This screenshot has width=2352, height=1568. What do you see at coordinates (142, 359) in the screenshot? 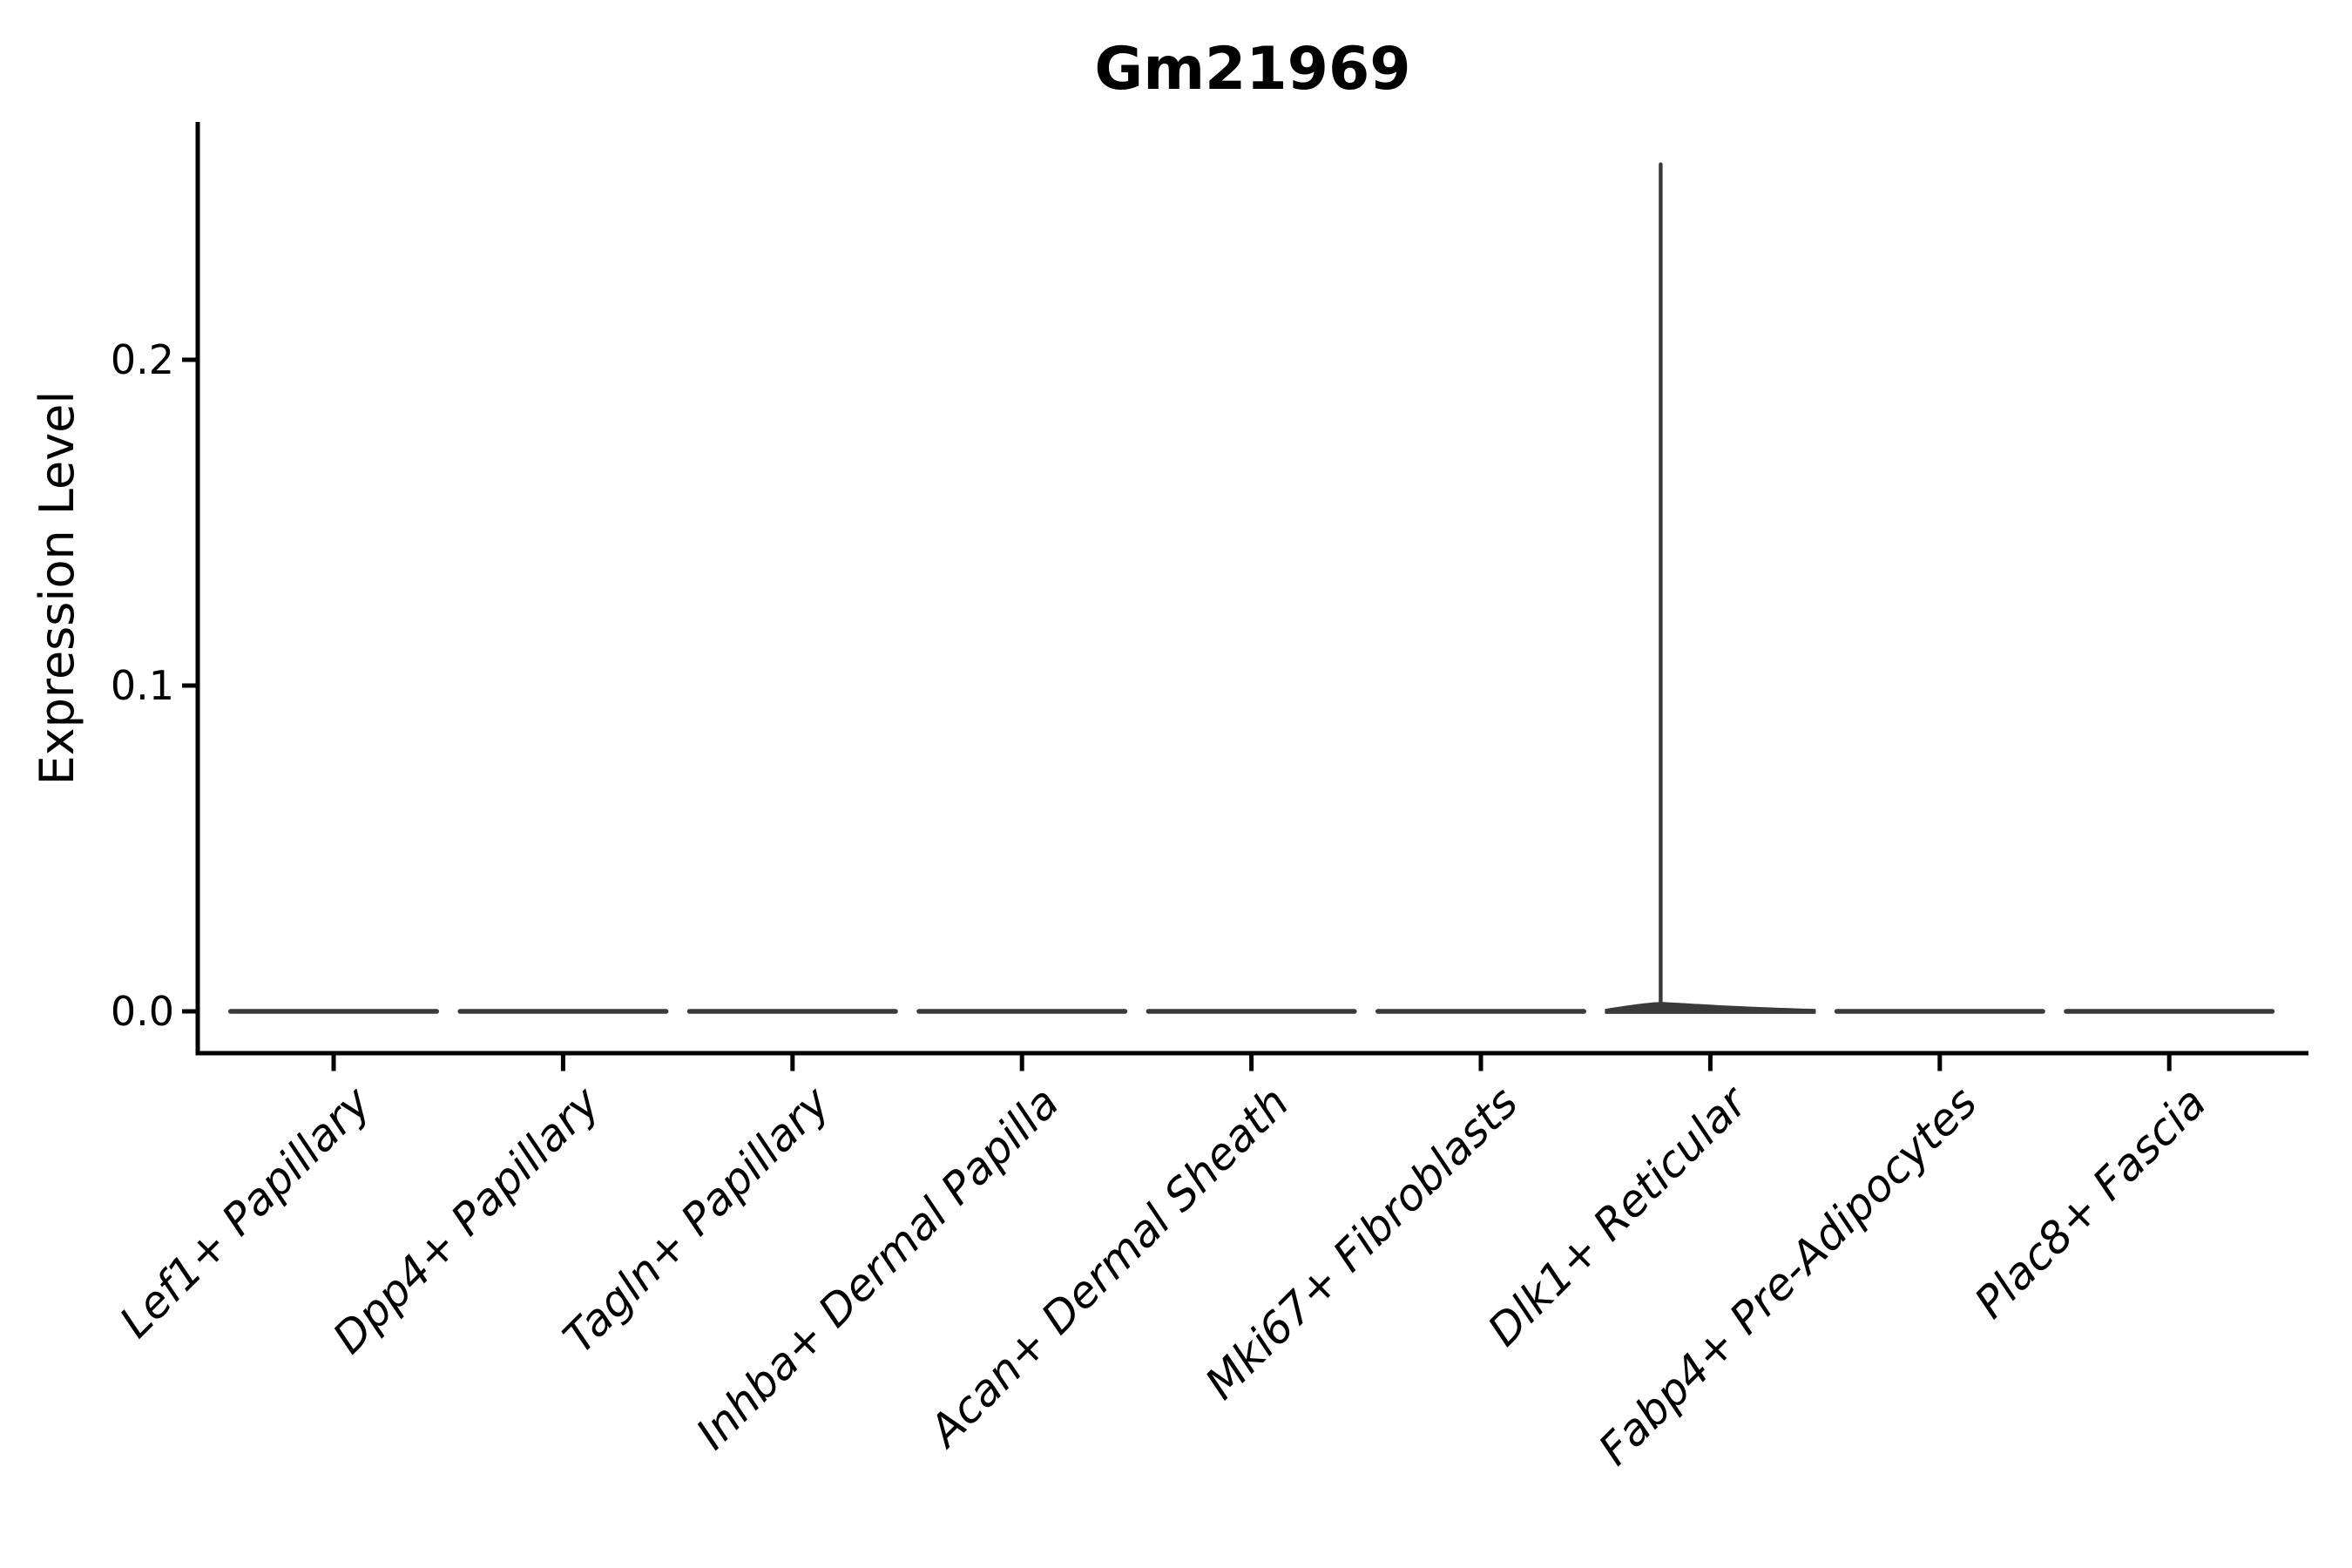
I see `y-tick-label: 0.2` at bounding box center [142, 359].